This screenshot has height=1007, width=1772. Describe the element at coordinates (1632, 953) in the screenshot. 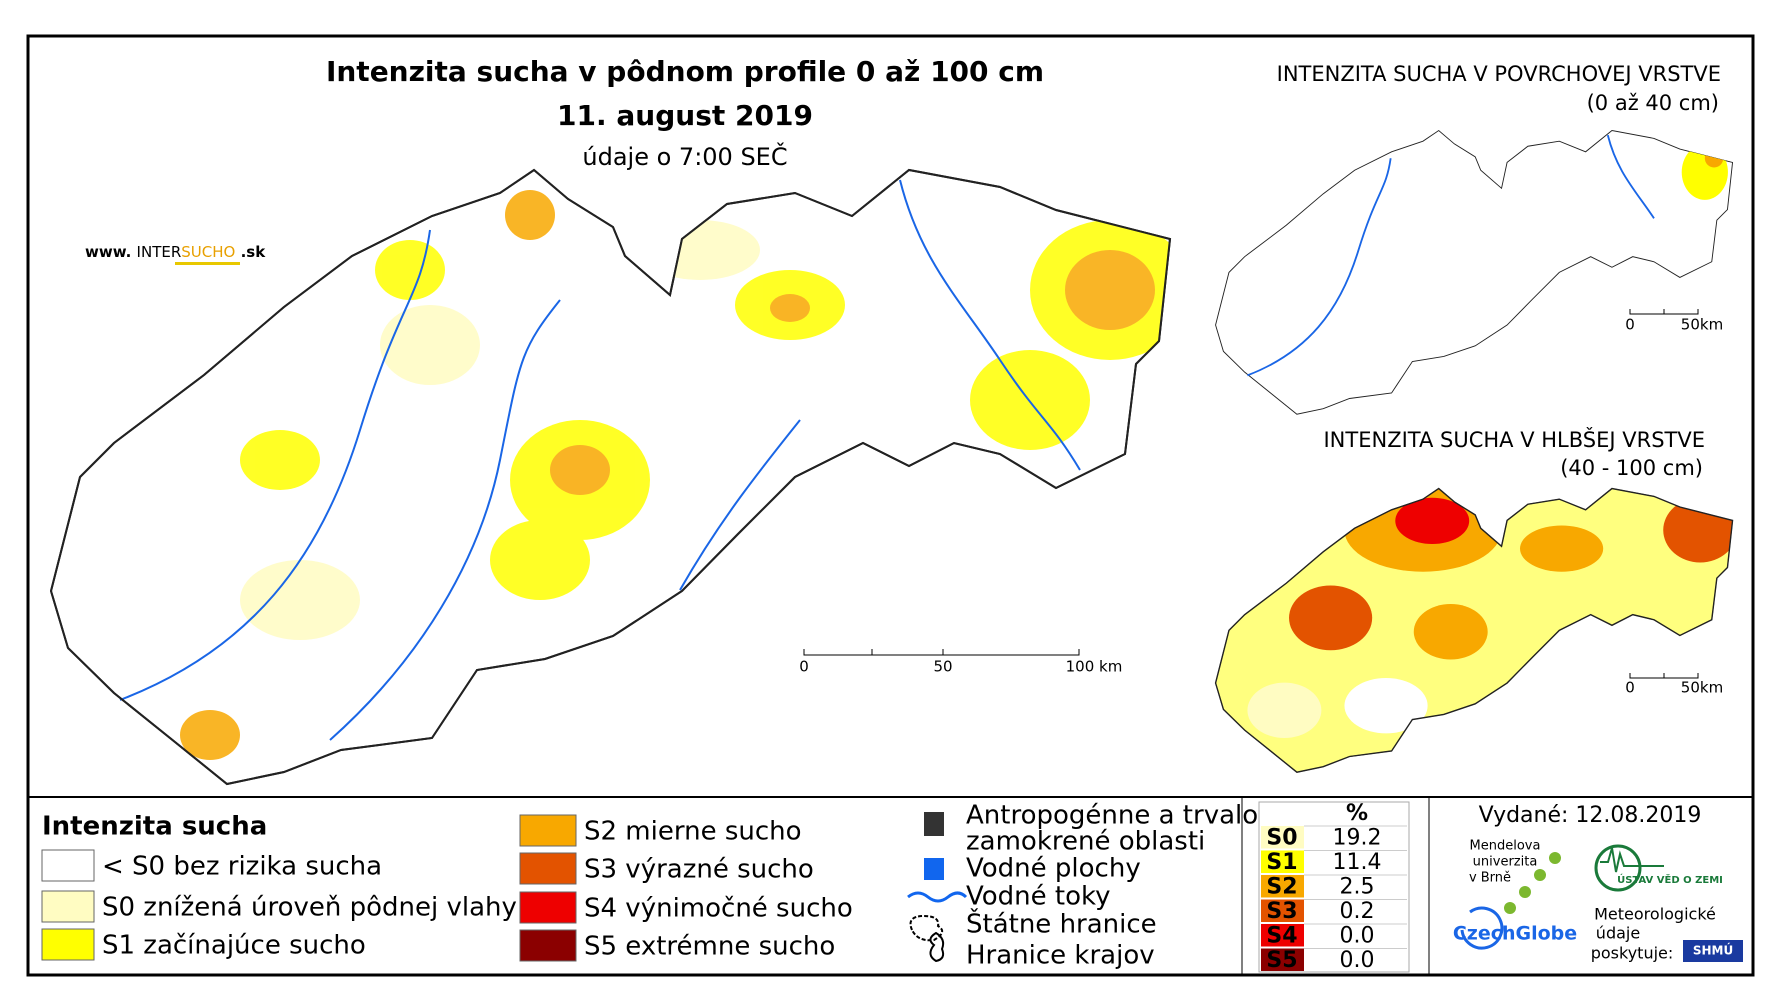

I see `logo-text: poskytuje:` at that location.